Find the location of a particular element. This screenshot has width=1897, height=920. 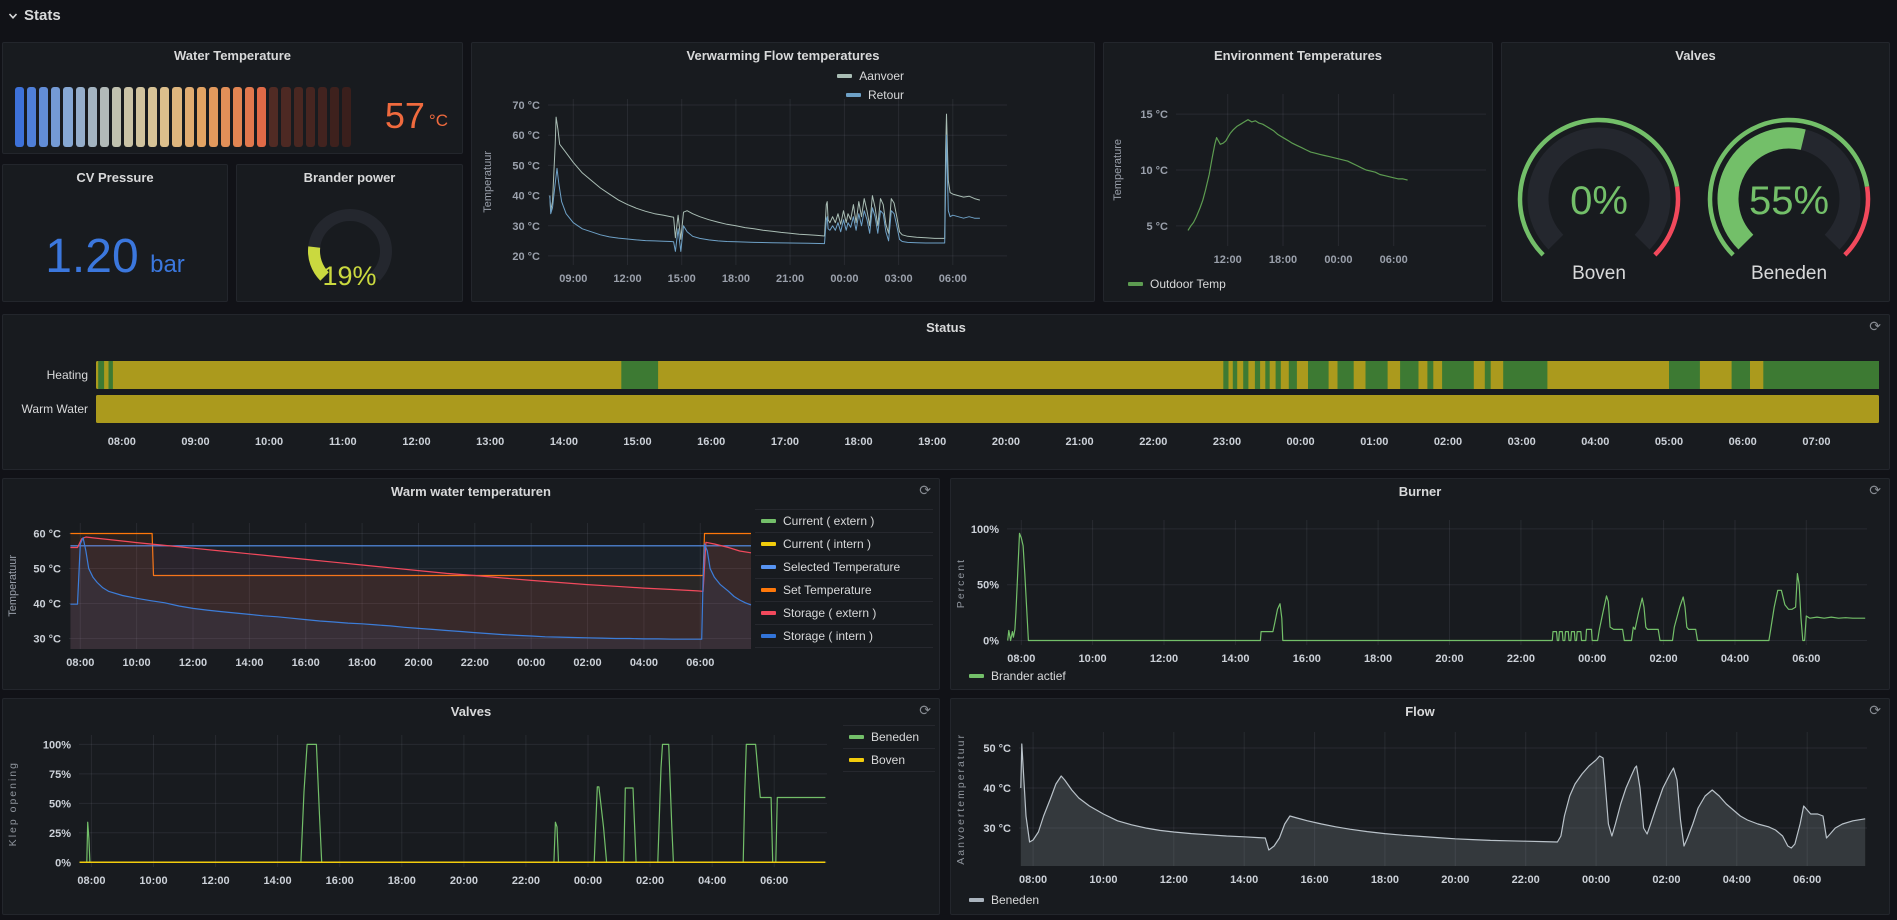

x-tick-label: 14:00 is located at coordinates (1235, 659).